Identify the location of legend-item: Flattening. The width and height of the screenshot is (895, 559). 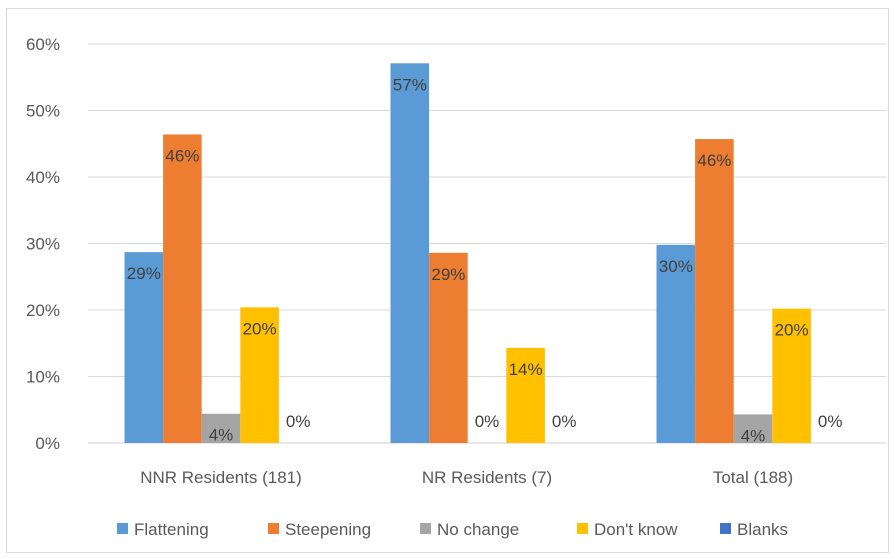
(163, 529).